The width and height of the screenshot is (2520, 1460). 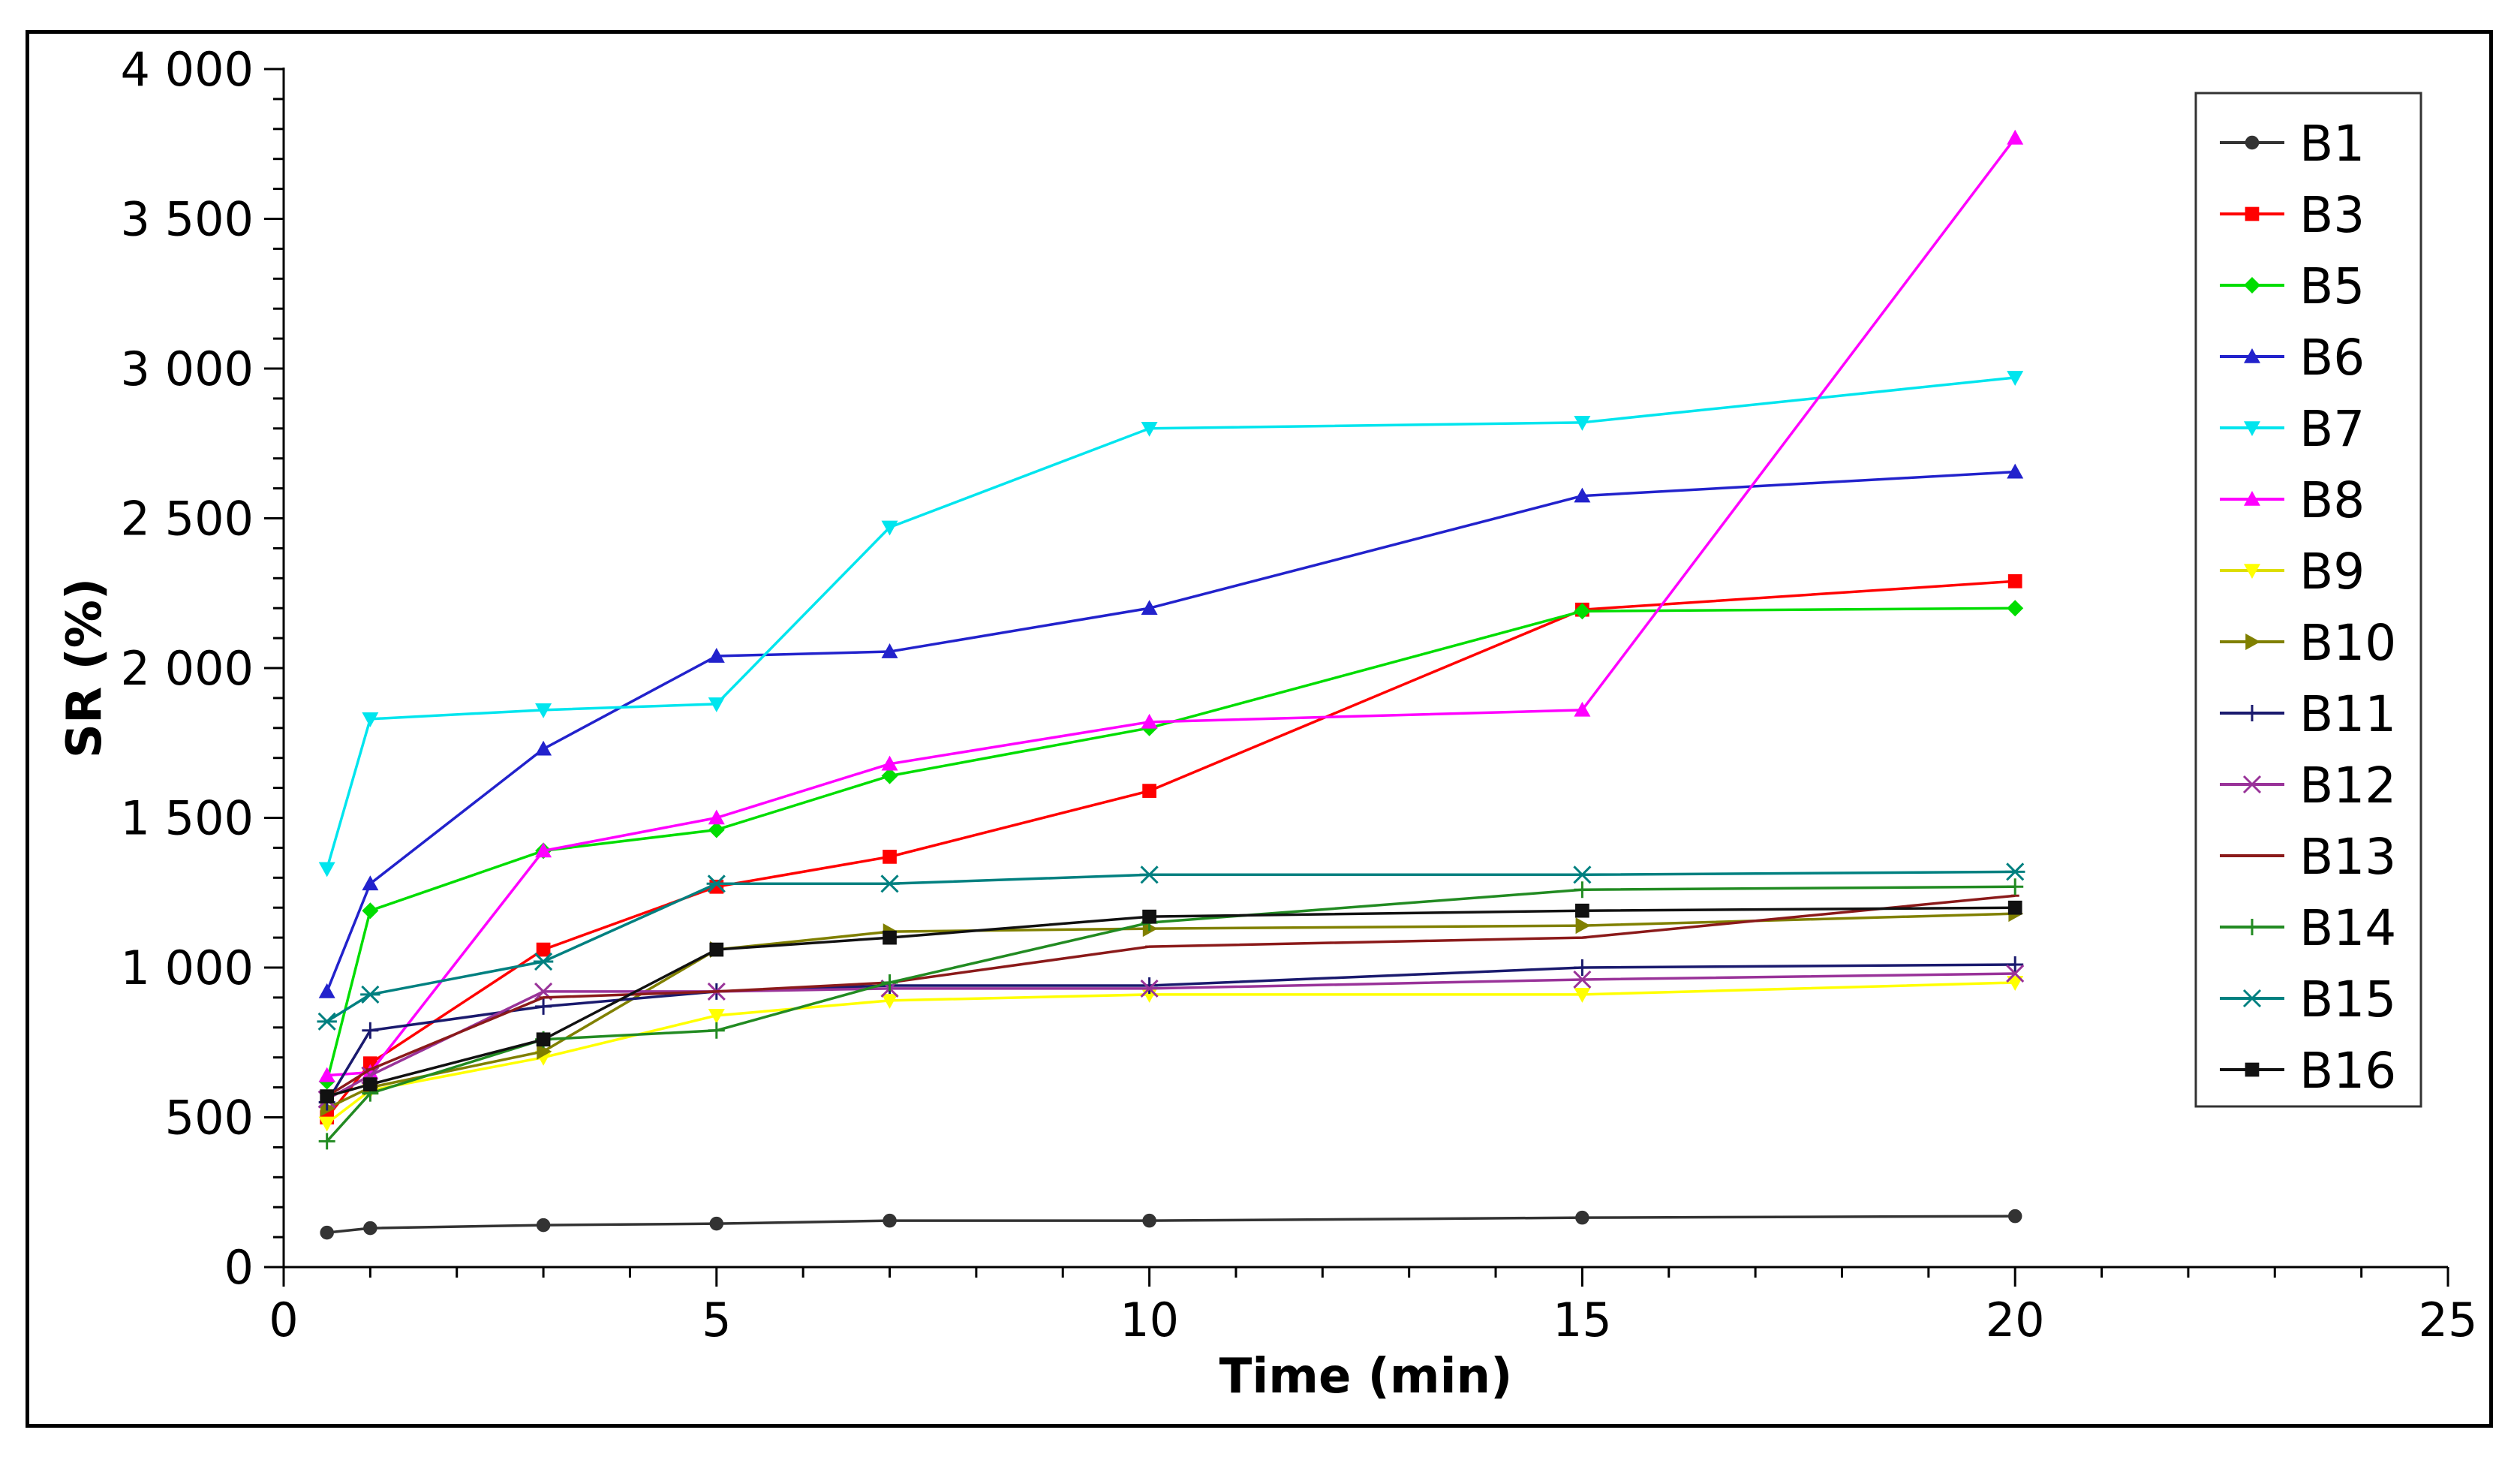 What do you see at coordinates (187, 669) in the screenshot?
I see `y-tick-label: 2 000` at bounding box center [187, 669].